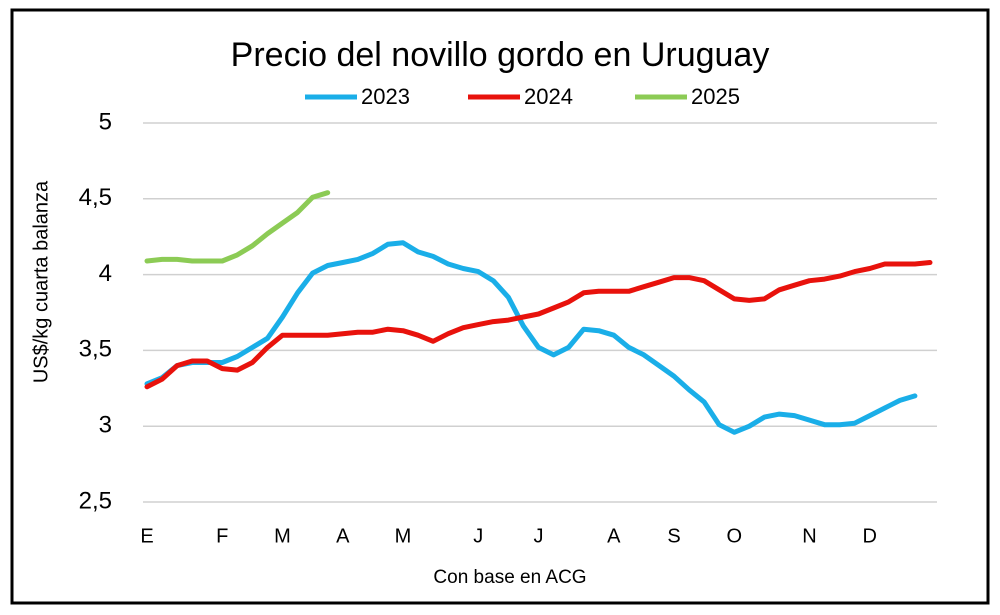  I want to click on x-tick-label: N, so click(809, 536).